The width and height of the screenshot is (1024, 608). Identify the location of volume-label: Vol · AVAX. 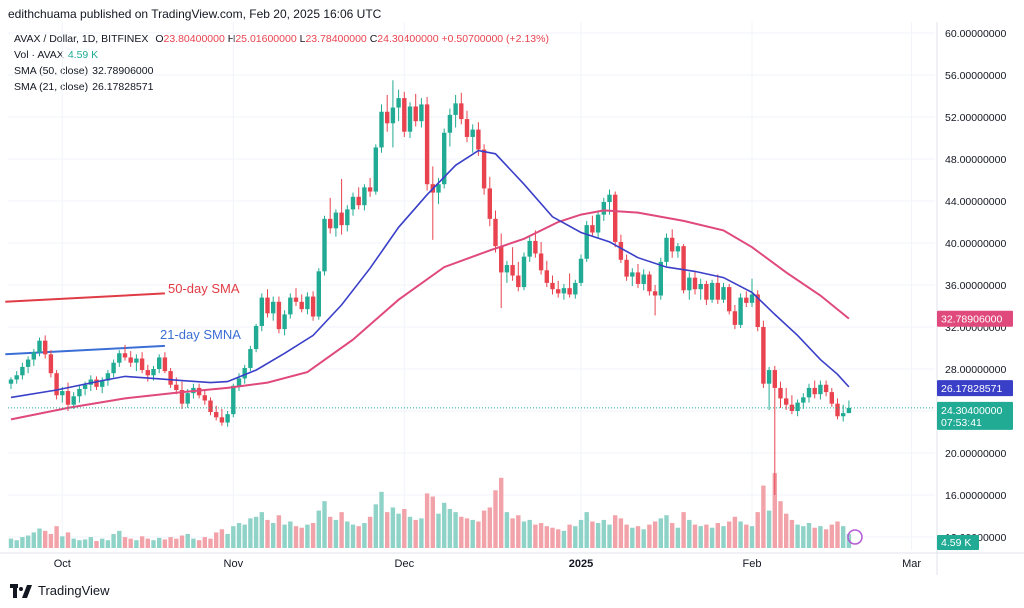
(39, 55).